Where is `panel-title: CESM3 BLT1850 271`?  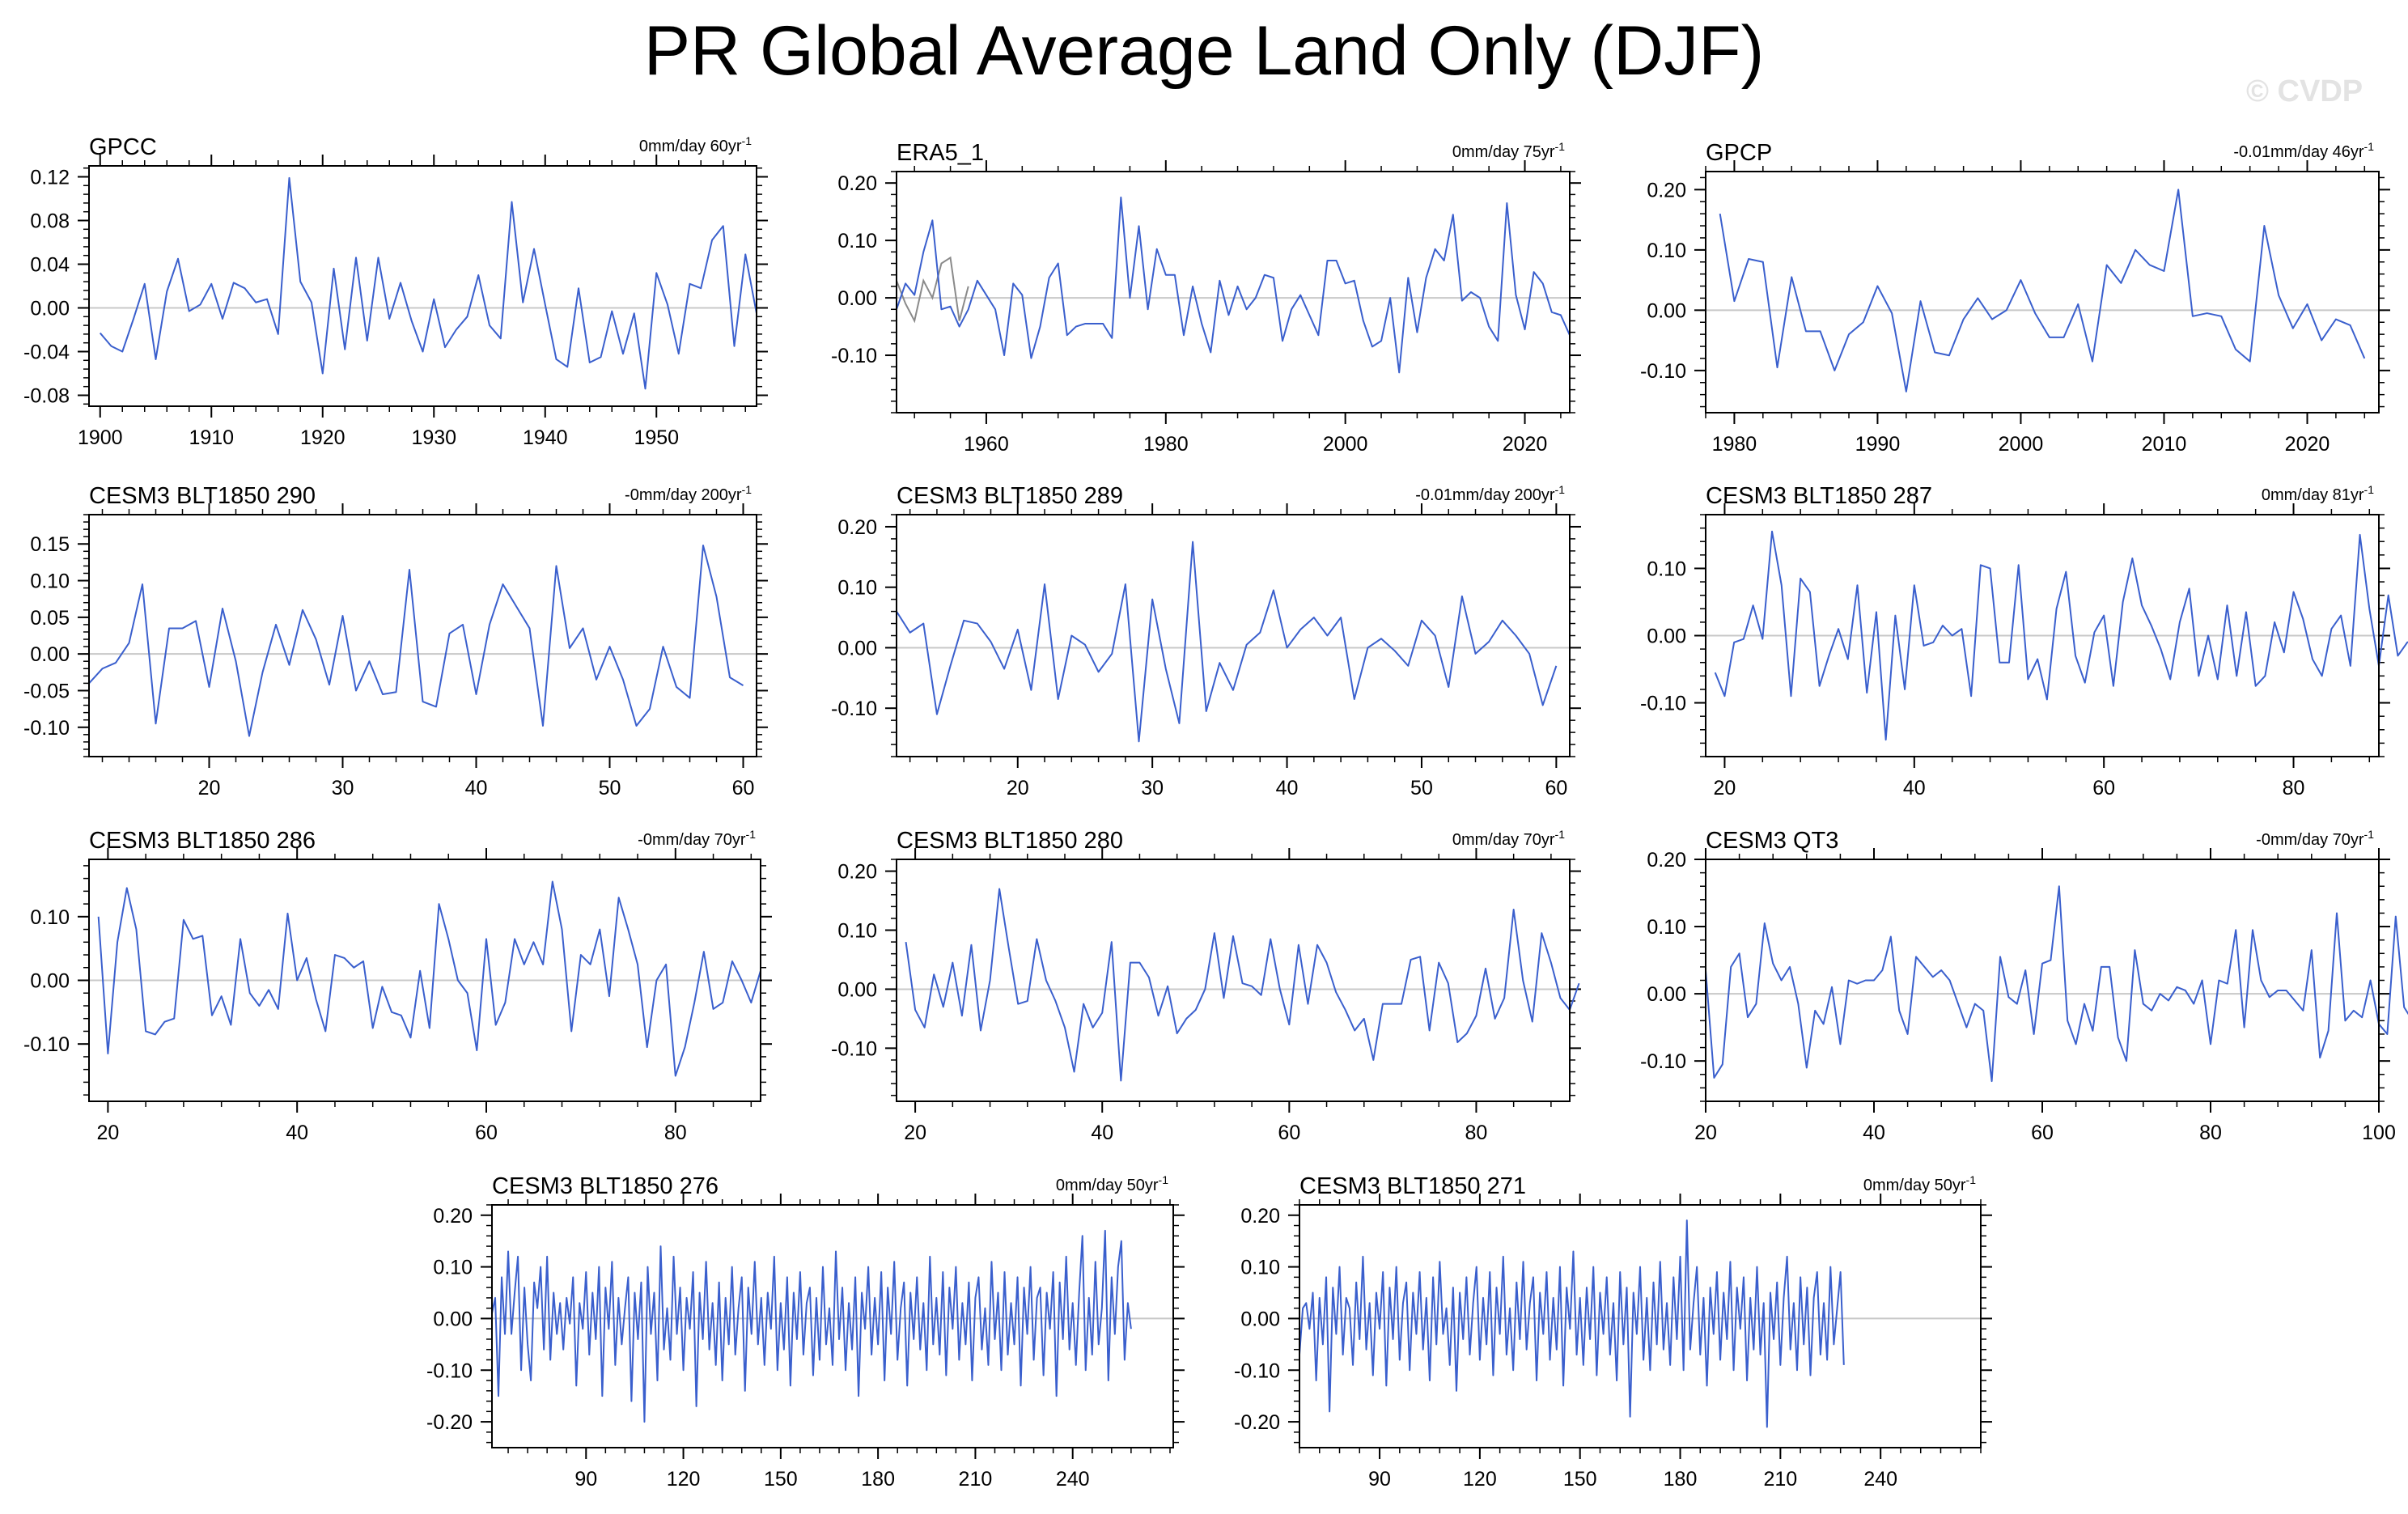 panel-title: CESM3 BLT1850 271 is located at coordinates (1412, 1186).